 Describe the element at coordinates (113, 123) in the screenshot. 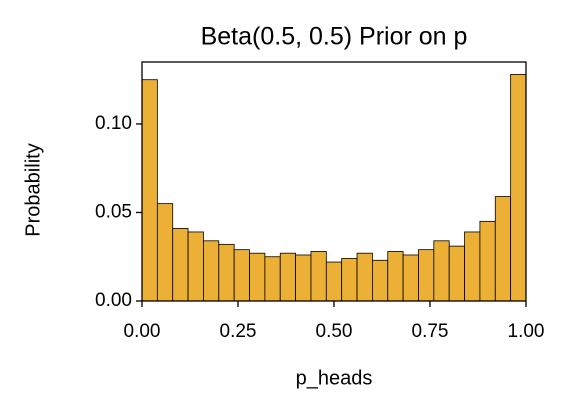

I see `y-tick-label: 0.10` at that location.